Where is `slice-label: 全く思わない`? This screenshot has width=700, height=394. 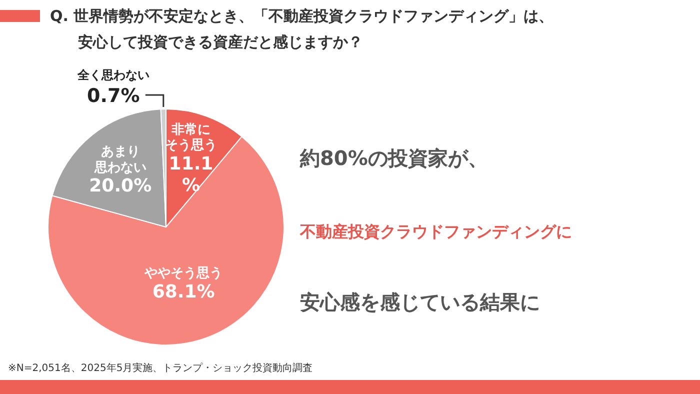 slice-label: 全く思わない is located at coordinates (113, 75).